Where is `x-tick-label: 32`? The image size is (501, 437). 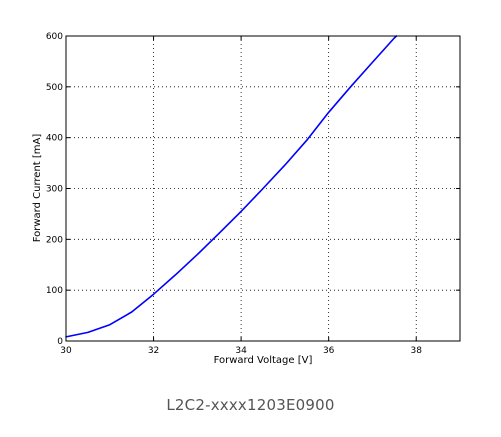
x-tick-label: 32 is located at coordinates (153, 351).